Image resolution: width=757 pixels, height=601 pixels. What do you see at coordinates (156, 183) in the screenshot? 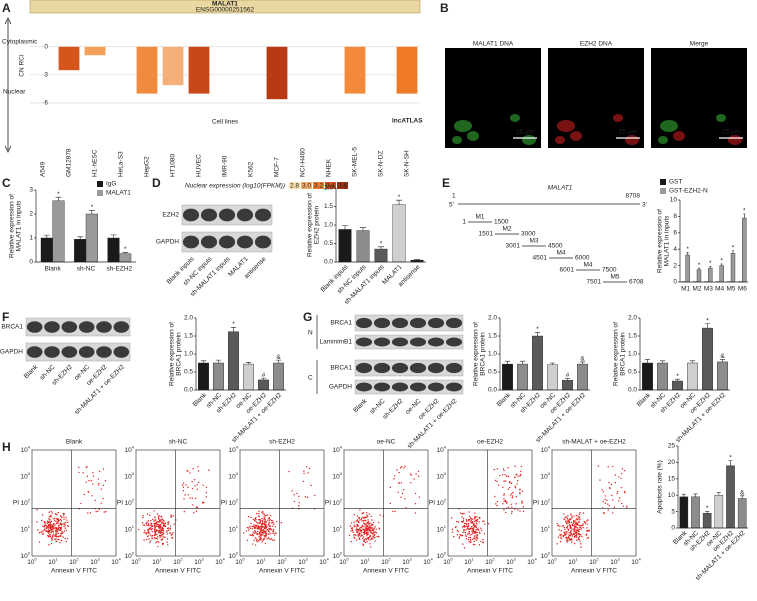
I see `panel-letter: D` at bounding box center [156, 183].